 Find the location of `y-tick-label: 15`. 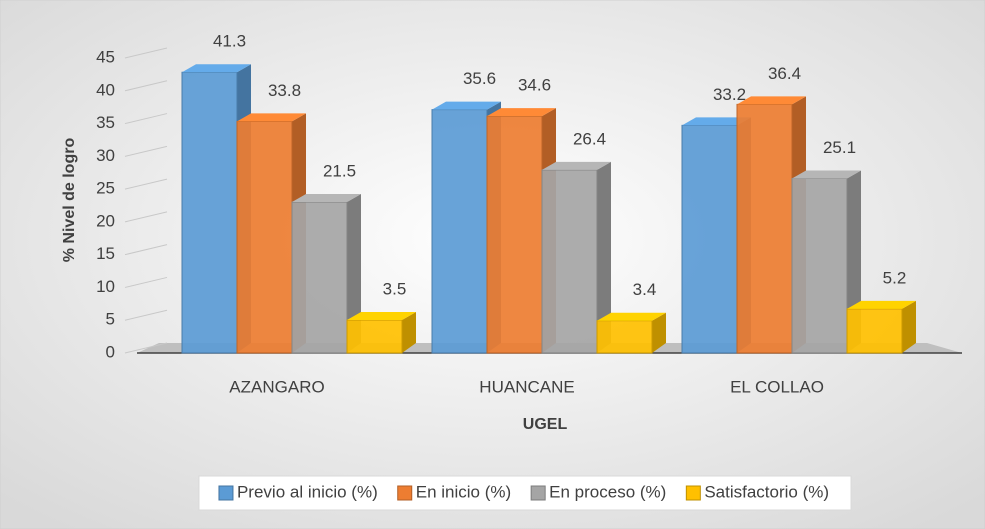

y-tick-label: 15 is located at coordinates (105, 253).